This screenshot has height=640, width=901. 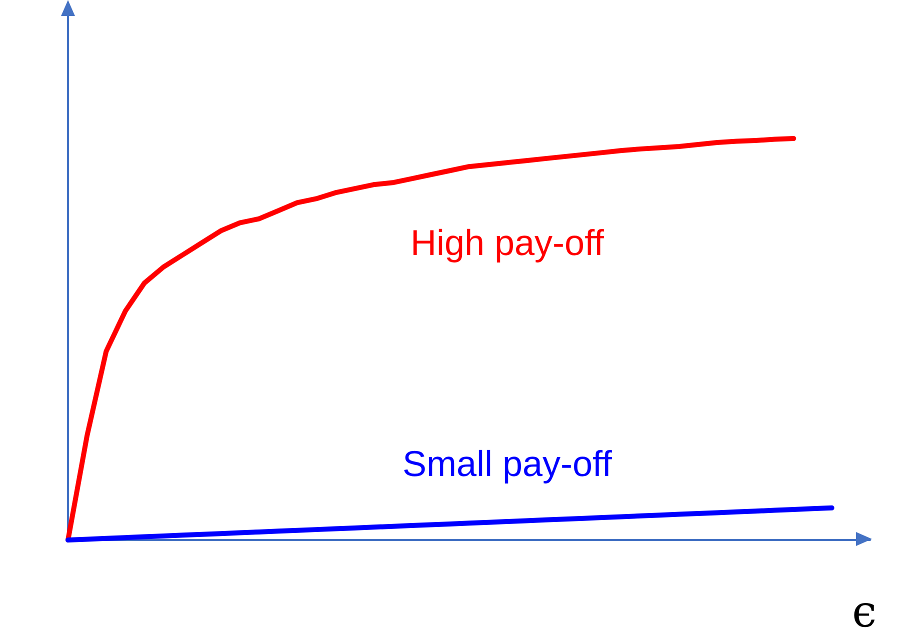 What do you see at coordinates (507, 243) in the screenshot?
I see `series-label: High pay-off` at bounding box center [507, 243].